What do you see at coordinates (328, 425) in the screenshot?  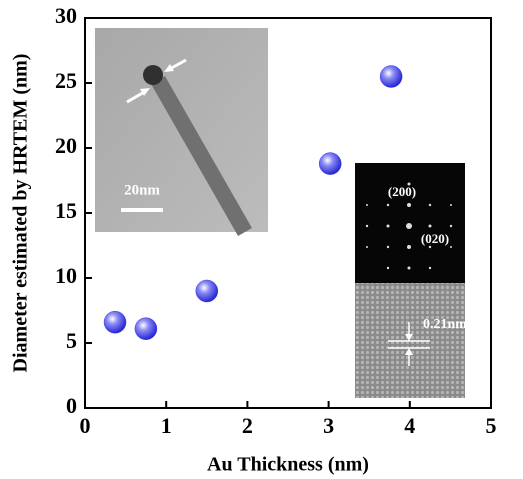 I see `x-tick-label: 3` at bounding box center [328, 425].